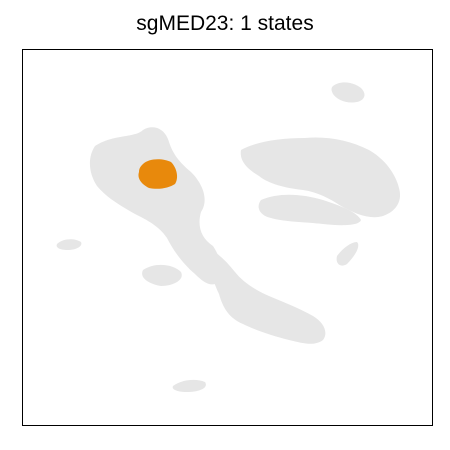 This screenshot has height=450, width=450. I want to click on cluster-top-small, so click(348, 92).